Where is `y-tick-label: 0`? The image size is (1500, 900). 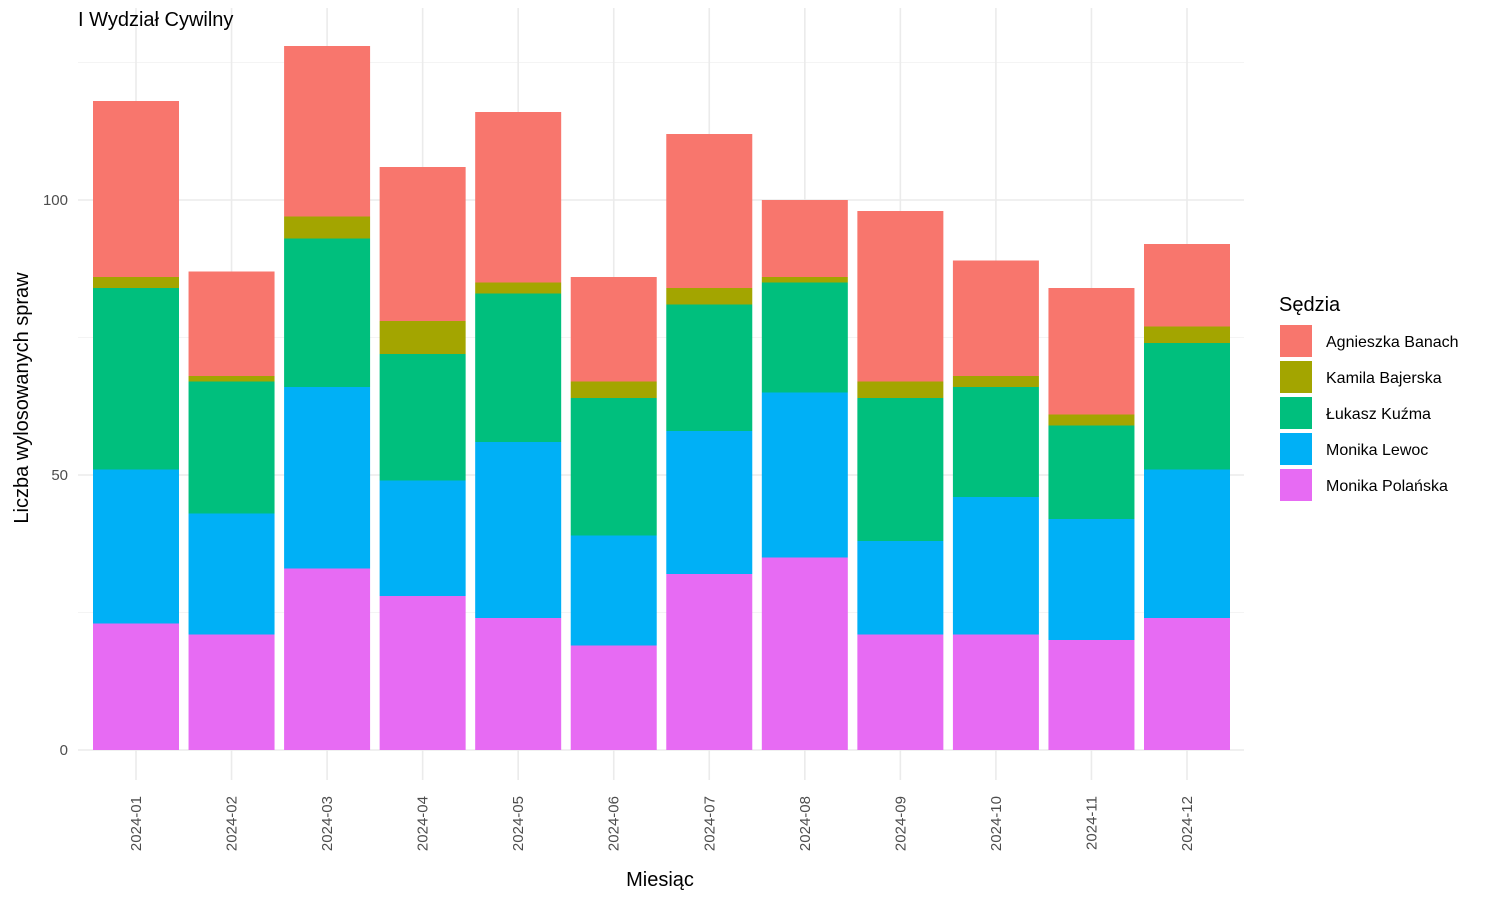
y-tick-label: 0 is located at coordinates (64, 750).